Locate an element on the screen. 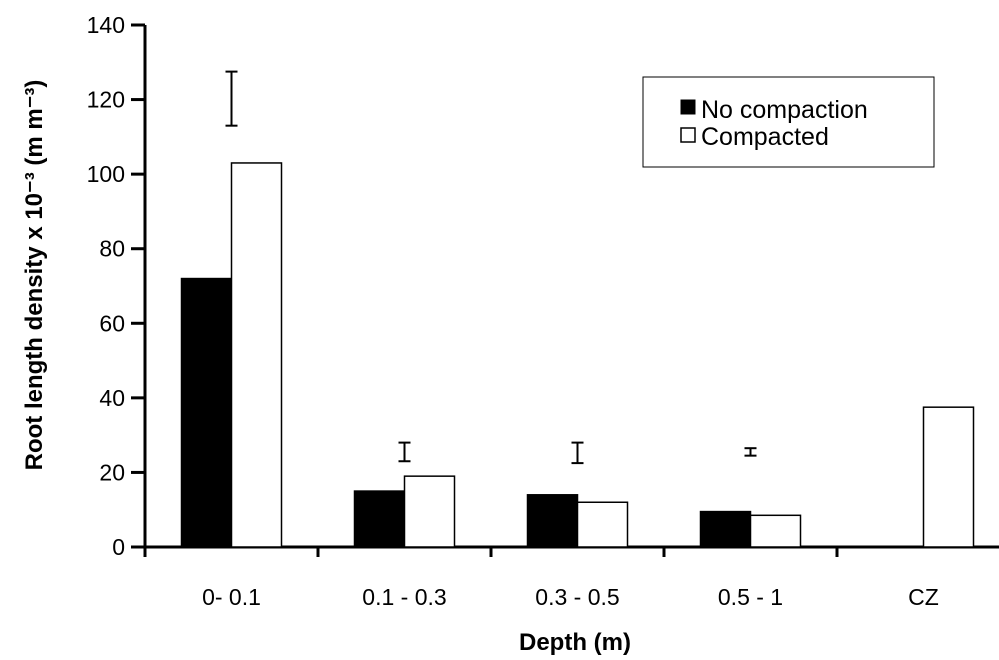 The height and width of the screenshot is (660, 999). y-tick-label: 20 is located at coordinates (112, 472).